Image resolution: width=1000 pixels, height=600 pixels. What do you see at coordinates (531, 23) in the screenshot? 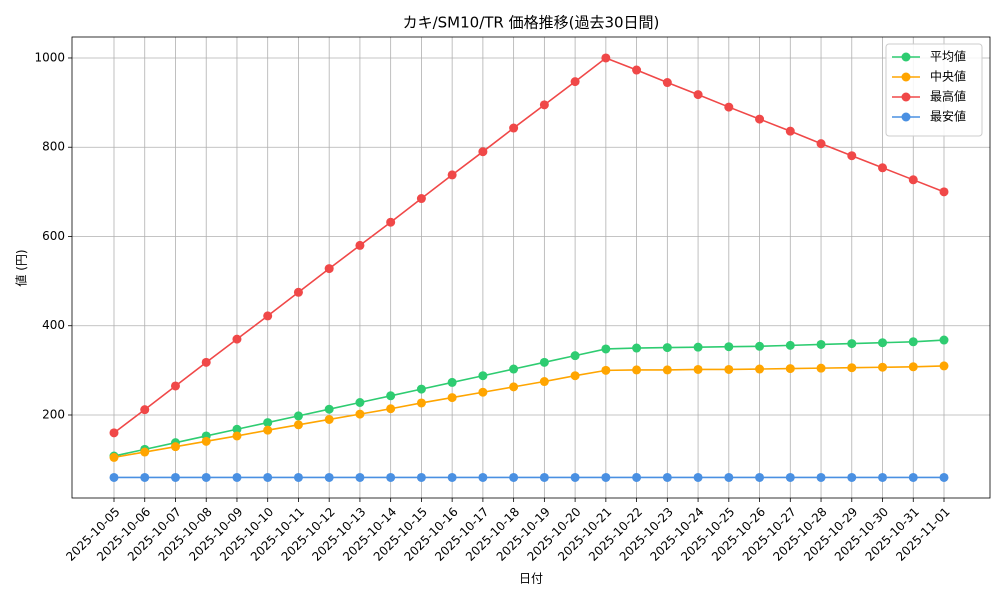
I see `chart-title: カキ/SM10/TR 価格推移(過去30日間)` at bounding box center [531, 23].